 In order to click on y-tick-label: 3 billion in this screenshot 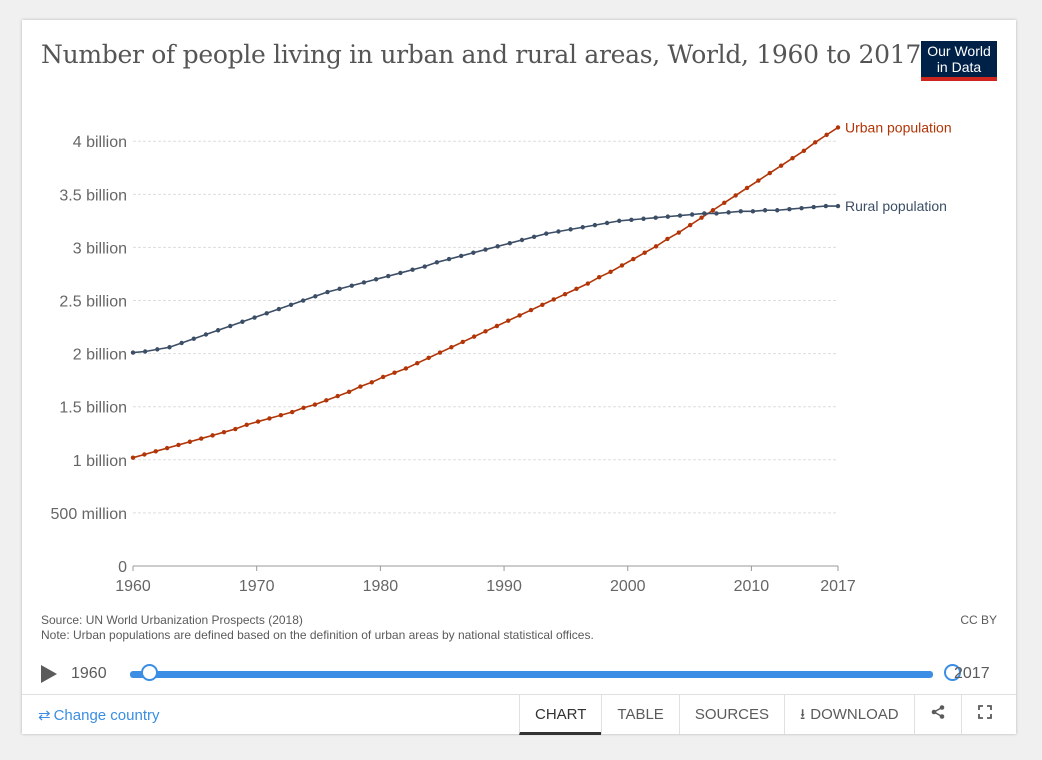, I will do `click(100, 248)`.